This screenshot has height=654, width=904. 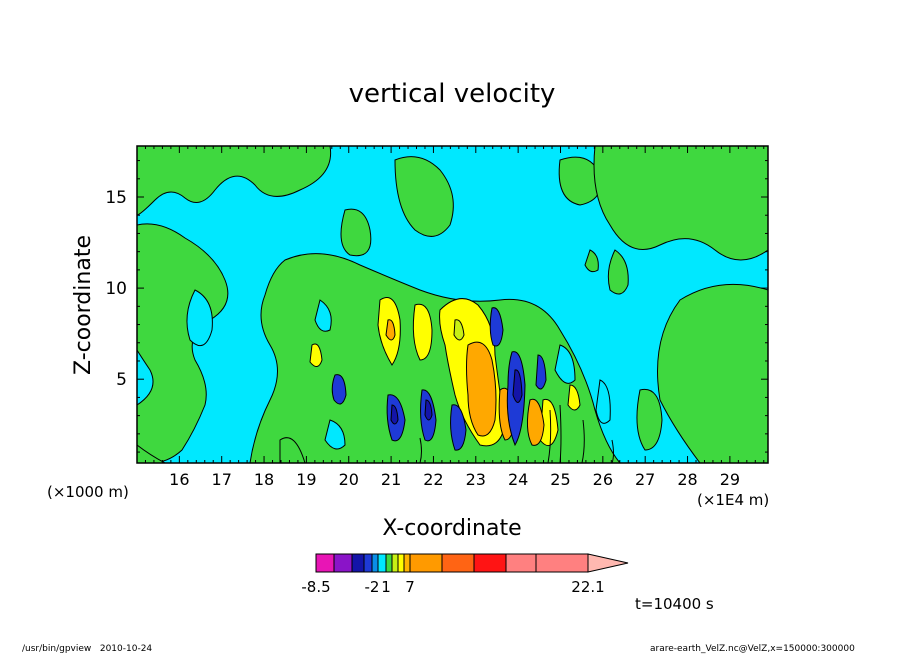 What do you see at coordinates (349, 479) in the screenshot?
I see `x-tick-label: 20` at bounding box center [349, 479].